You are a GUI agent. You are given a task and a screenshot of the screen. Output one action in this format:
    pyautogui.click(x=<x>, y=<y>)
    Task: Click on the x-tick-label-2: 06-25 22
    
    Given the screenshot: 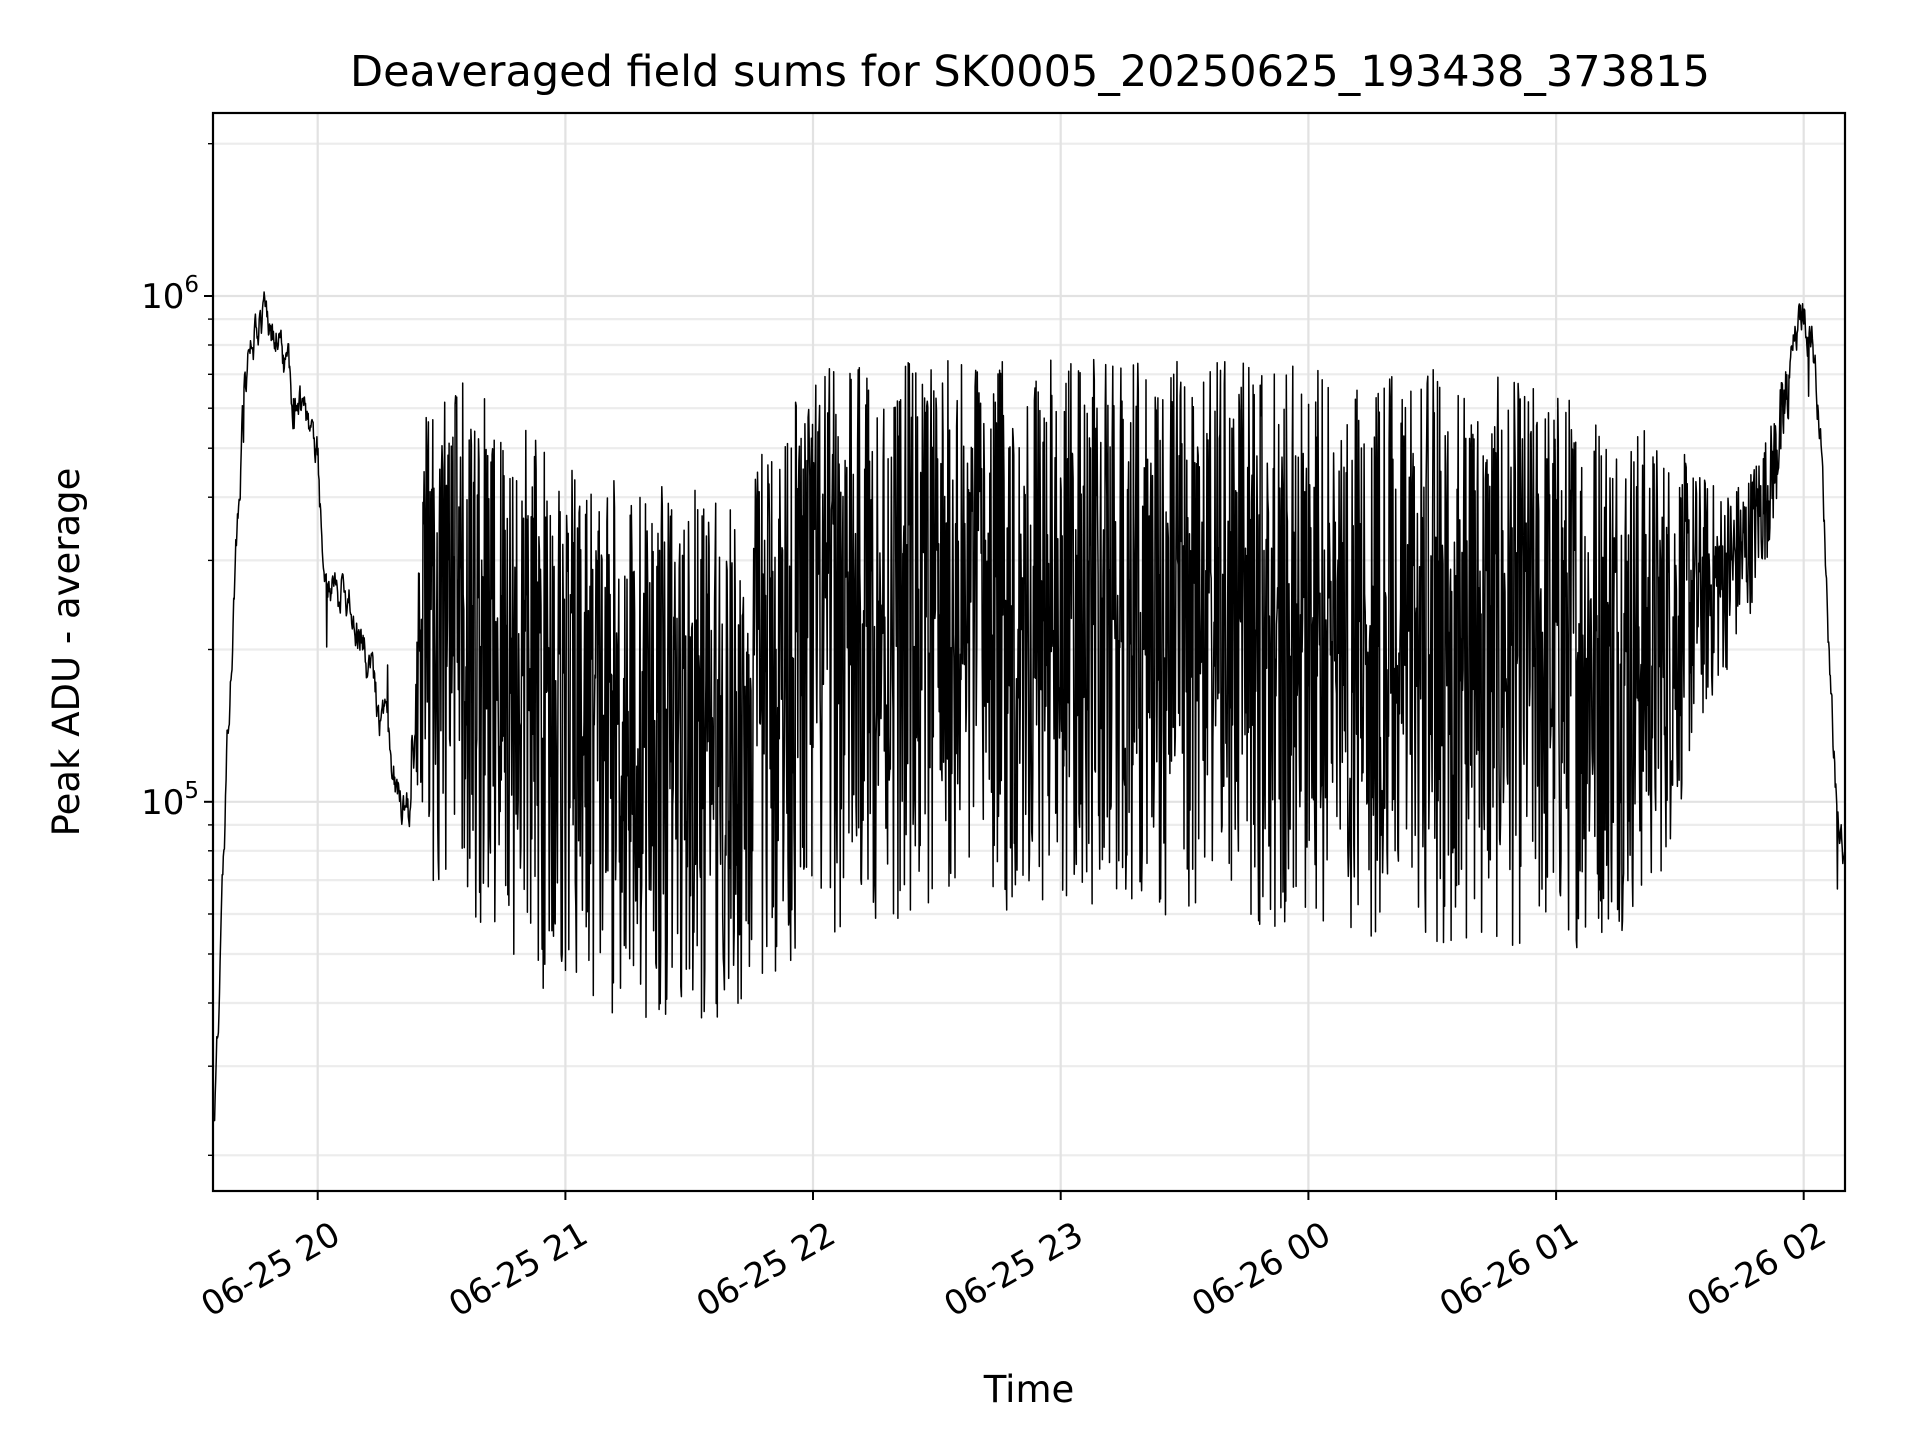 What is the action you would take?
    pyautogui.click(x=766, y=1269)
    